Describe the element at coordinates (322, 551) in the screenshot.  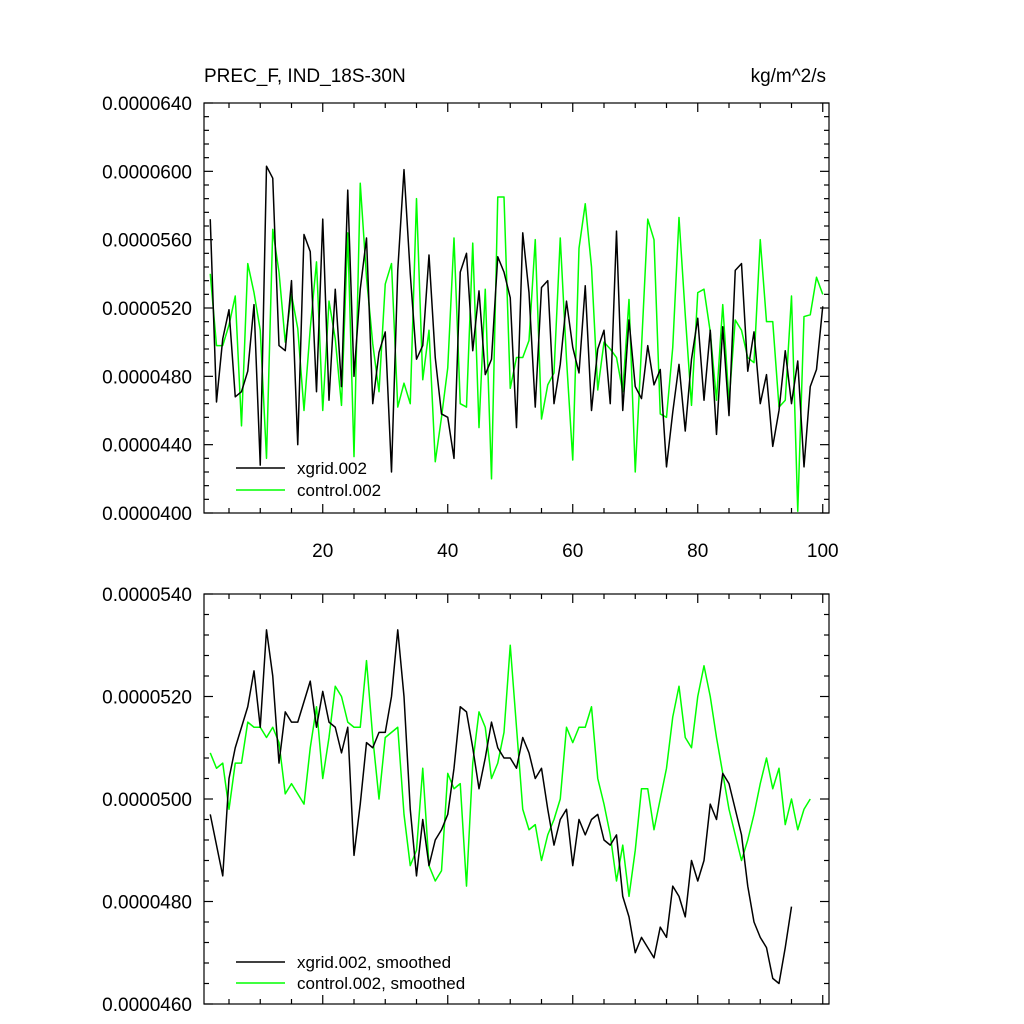
I see `xtick-label: 20` at that location.